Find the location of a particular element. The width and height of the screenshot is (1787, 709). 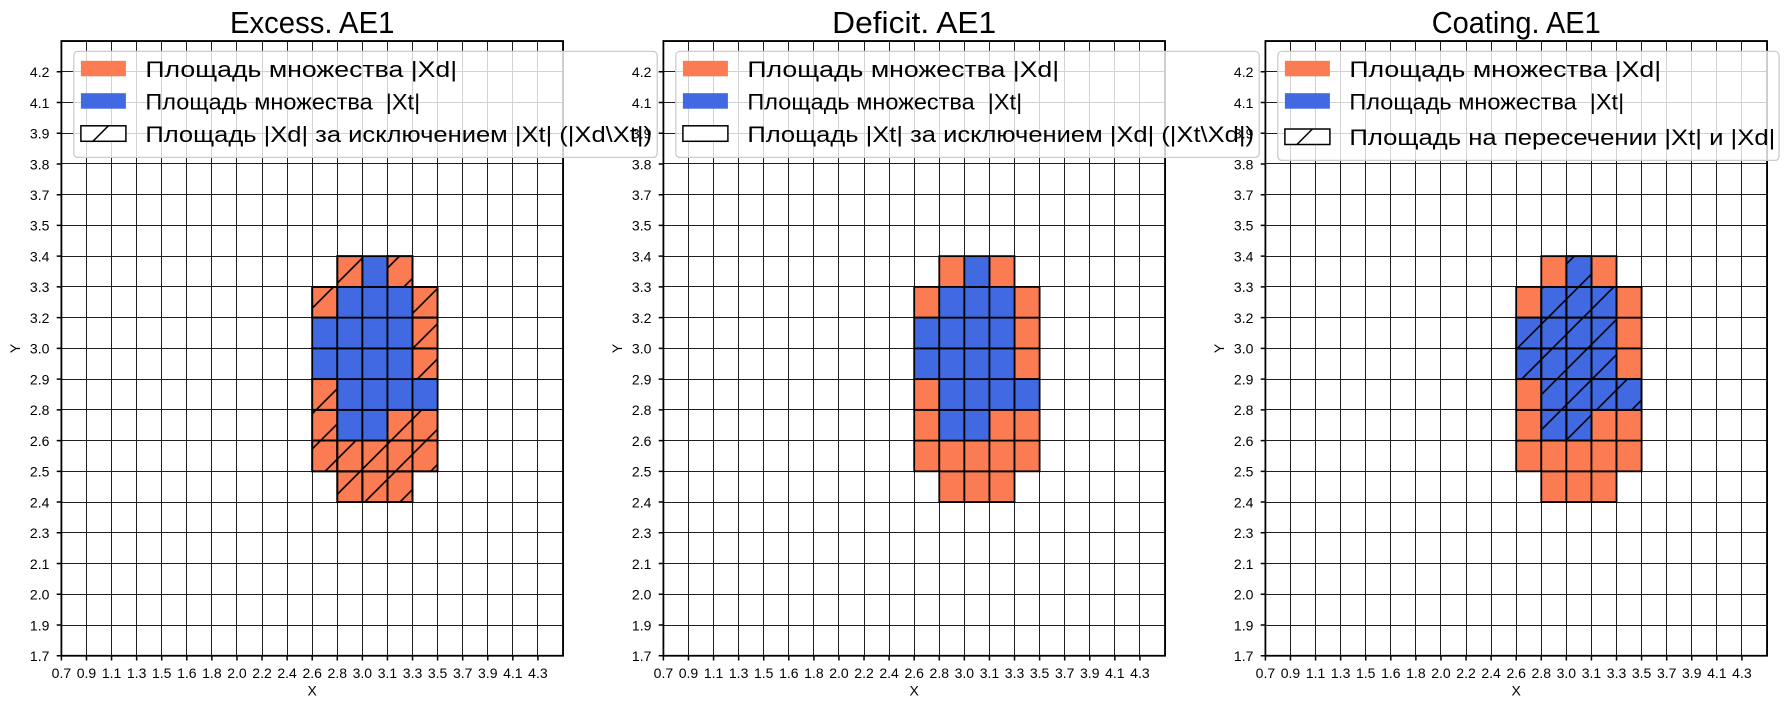

svg-text: 4.3 is located at coordinates (538, 673).